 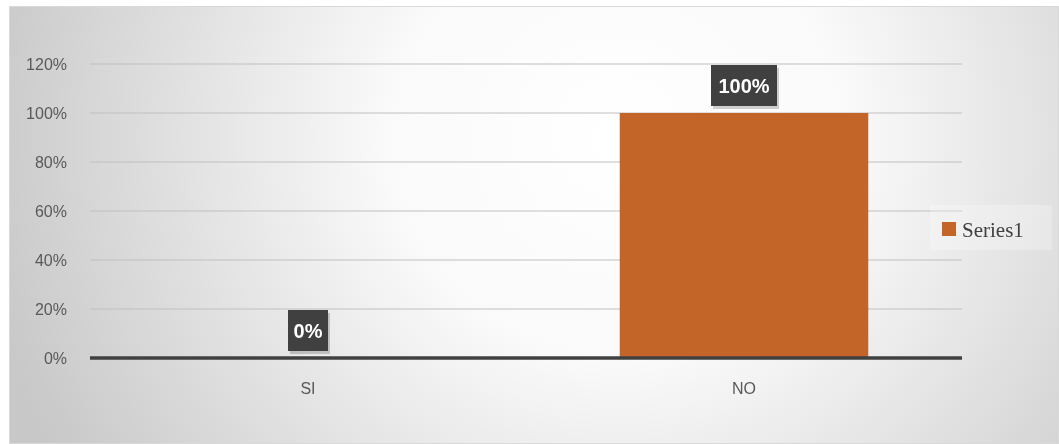 I want to click on data-label: 0%, so click(x=308, y=330).